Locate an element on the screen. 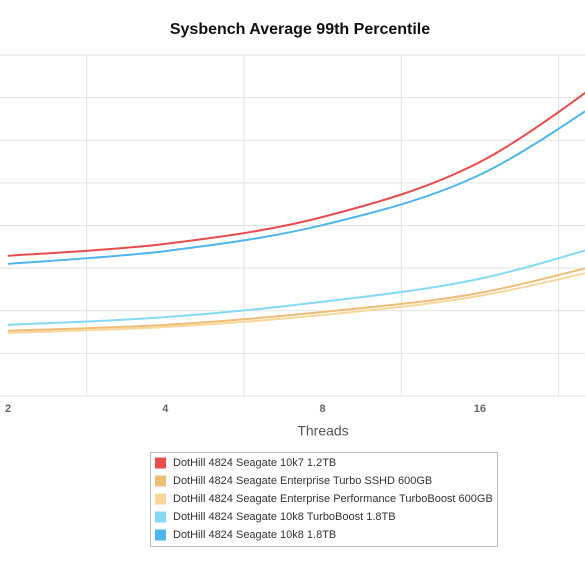 The height and width of the screenshot is (585, 585). legend-label: DotHill 4824 Seagate 10k7 1.2TB is located at coordinates (254, 463).